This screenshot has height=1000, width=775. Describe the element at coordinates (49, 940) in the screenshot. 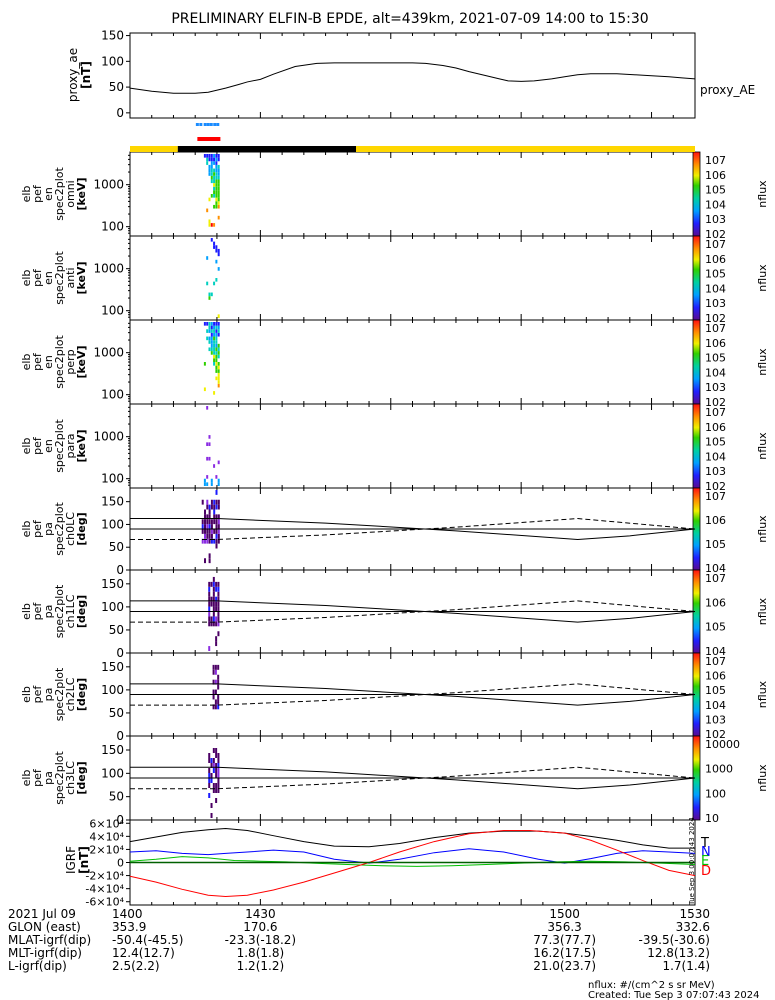

I see `footer-row-label-2: MLAT-igrf(dip)` at that location.